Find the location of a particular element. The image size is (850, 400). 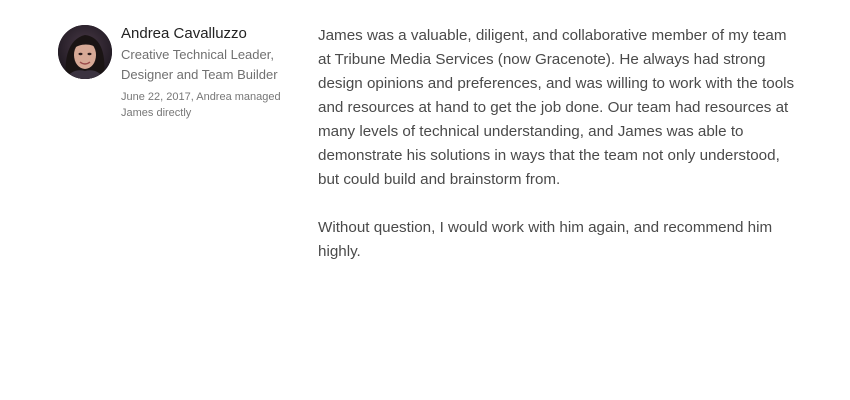

recommender-name: Andrea Cavalluzzo is located at coordinates (184, 33).